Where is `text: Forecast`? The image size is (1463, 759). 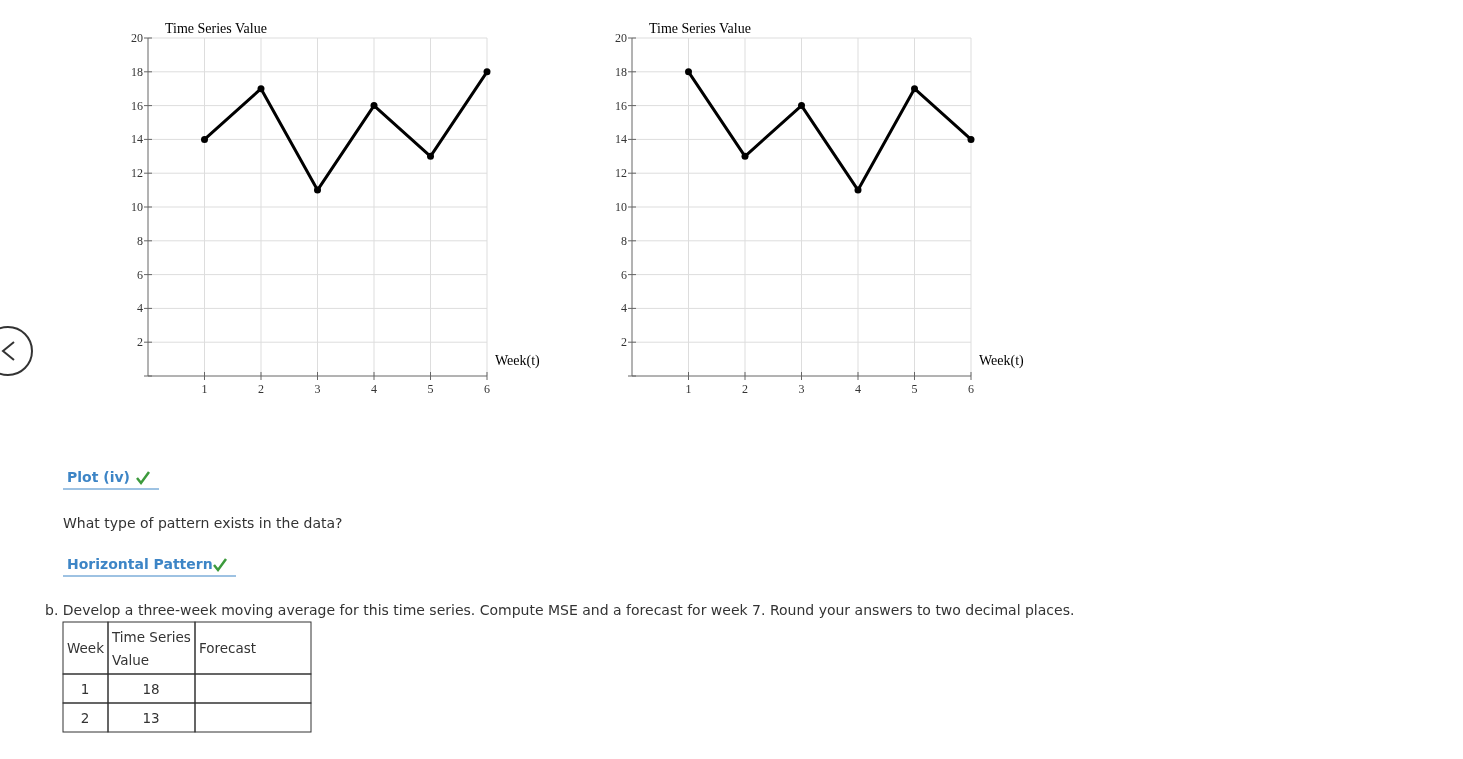 text: Forecast is located at coordinates (228, 648).